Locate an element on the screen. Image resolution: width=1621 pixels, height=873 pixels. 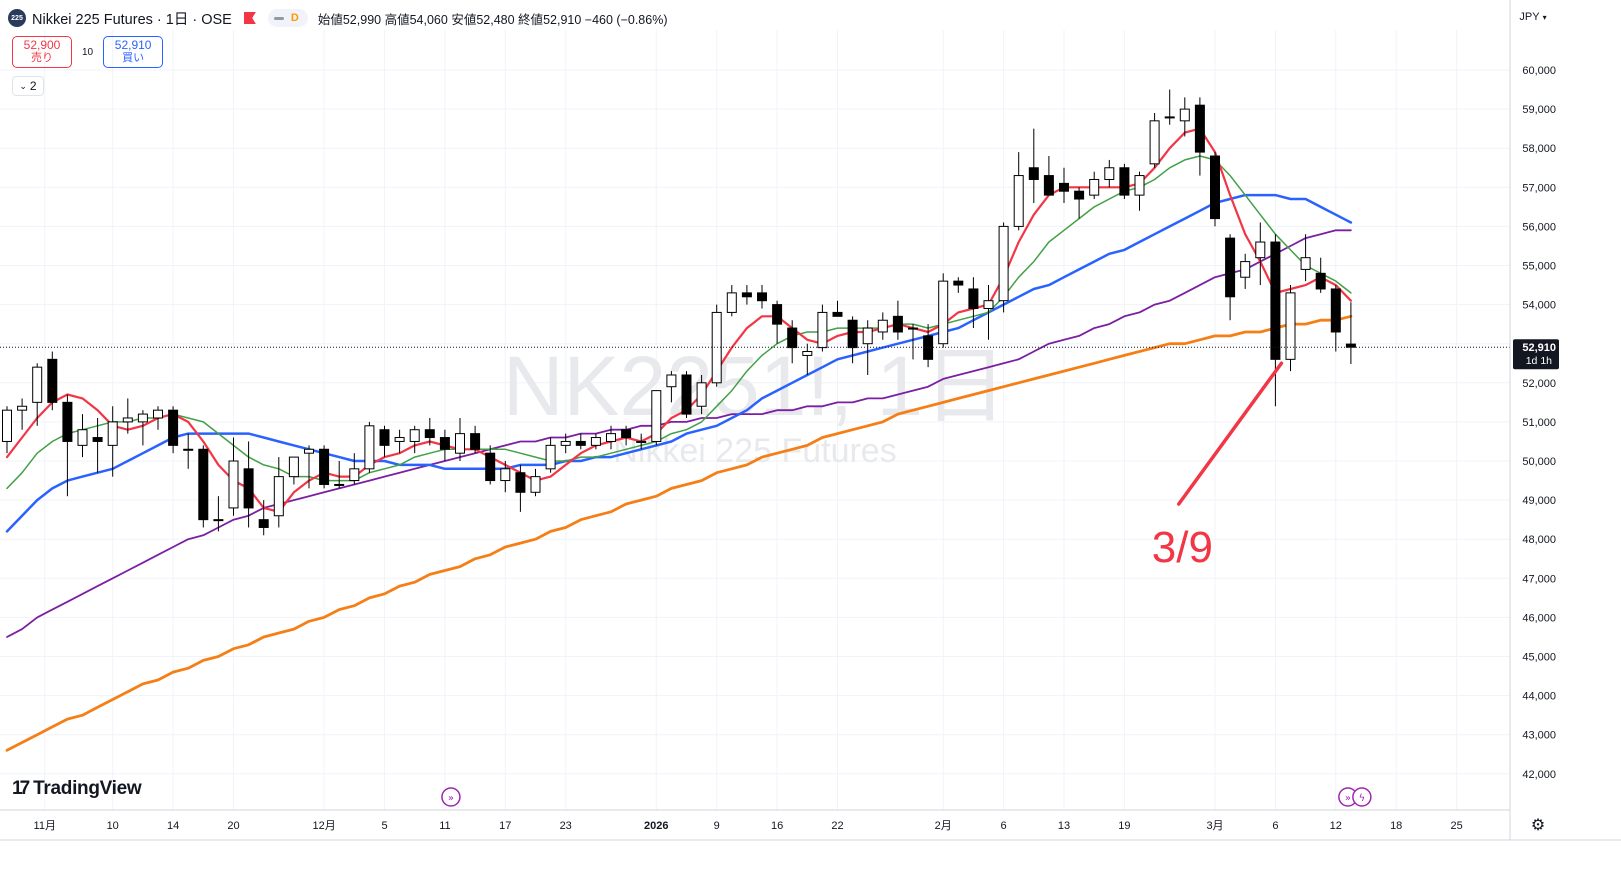
high-label: 高値 is located at coordinates (397, 19).